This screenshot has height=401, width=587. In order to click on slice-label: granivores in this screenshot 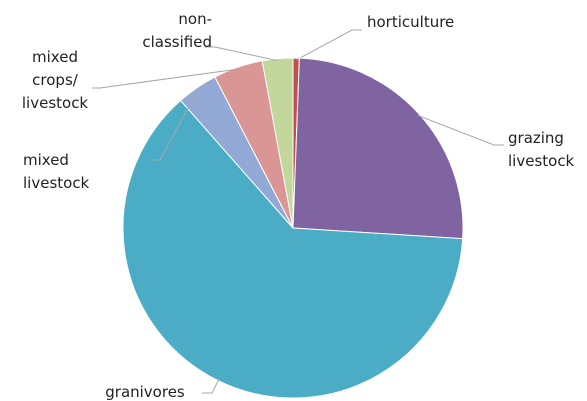, I will do `click(145, 392)`.